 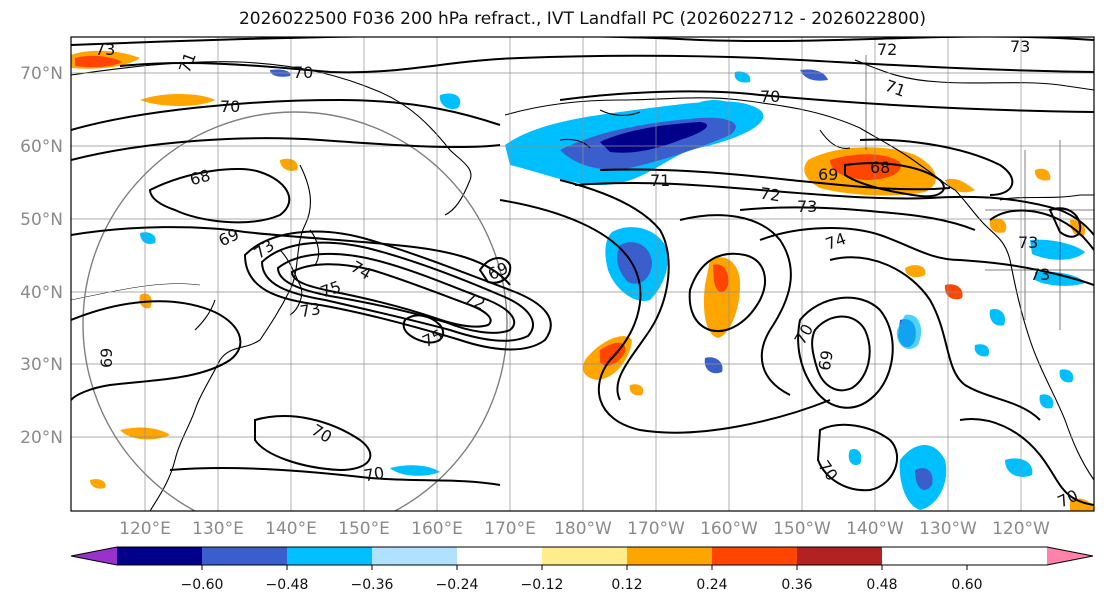 What do you see at coordinates (542, 585) in the screenshot?
I see `colorbar-tick-label: −0.12` at bounding box center [542, 585].